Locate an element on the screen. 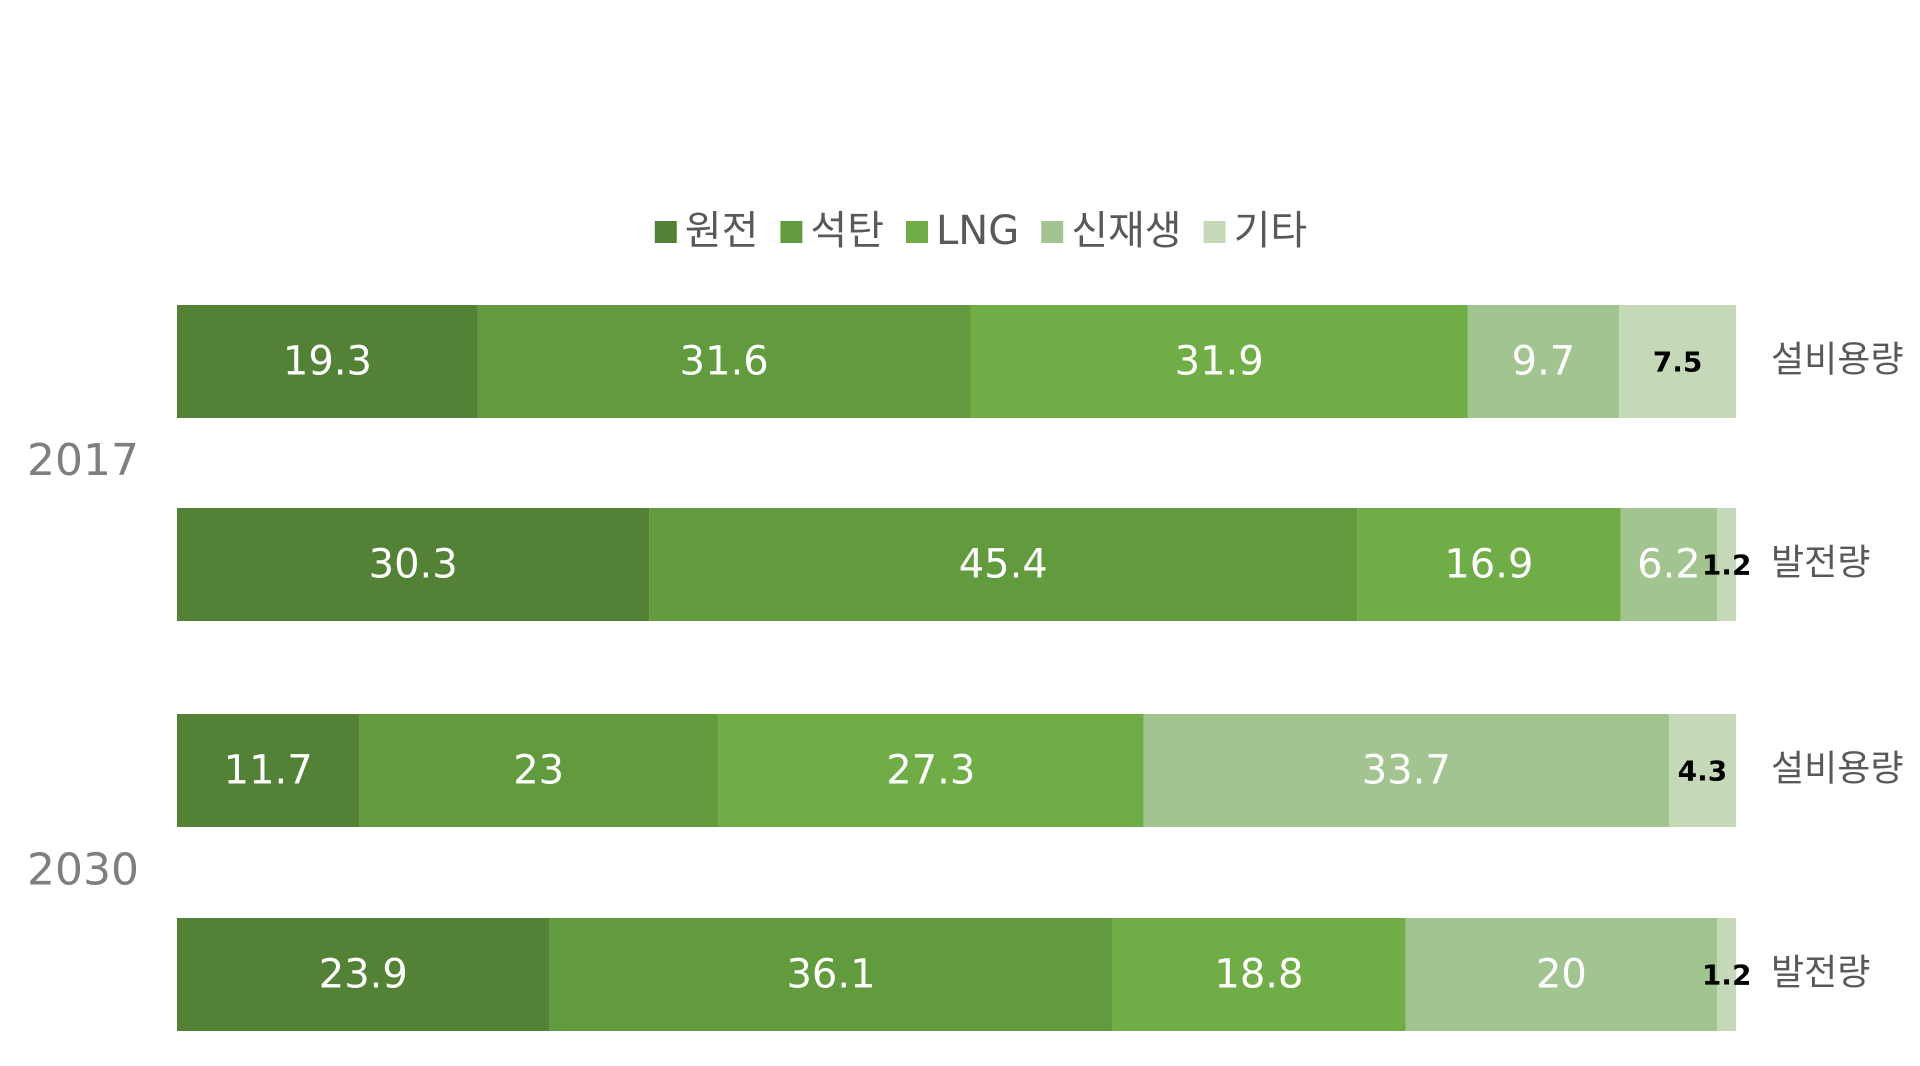  value-label: 11.7 is located at coordinates (268, 771).